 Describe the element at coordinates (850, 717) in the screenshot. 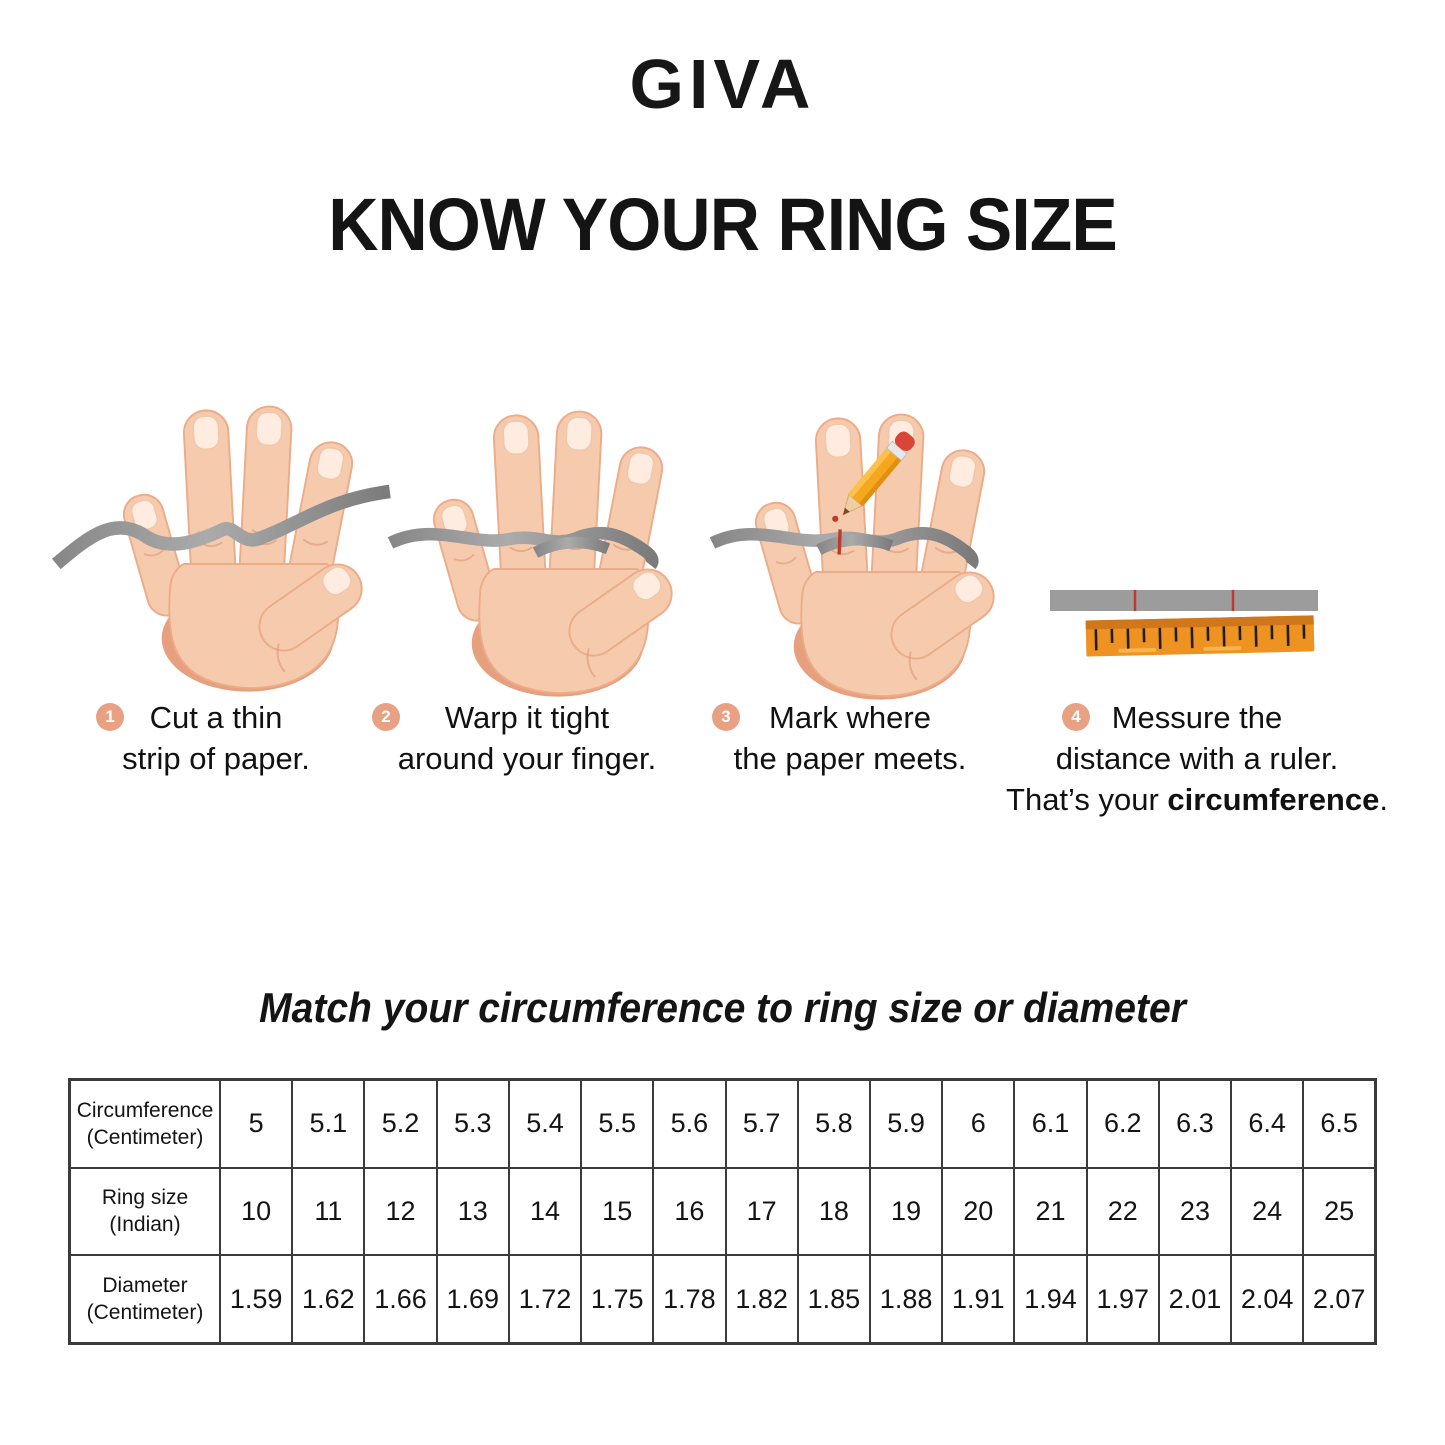

I see `step-3-text: Mark where` at that location.